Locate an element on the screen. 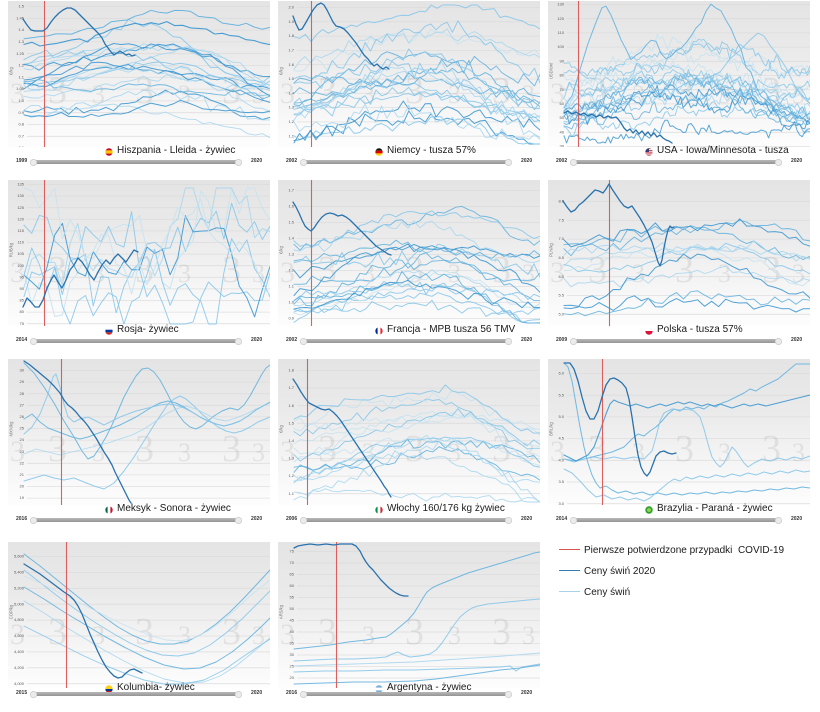  svg-text: 55 is located at coordinates (292, 597).